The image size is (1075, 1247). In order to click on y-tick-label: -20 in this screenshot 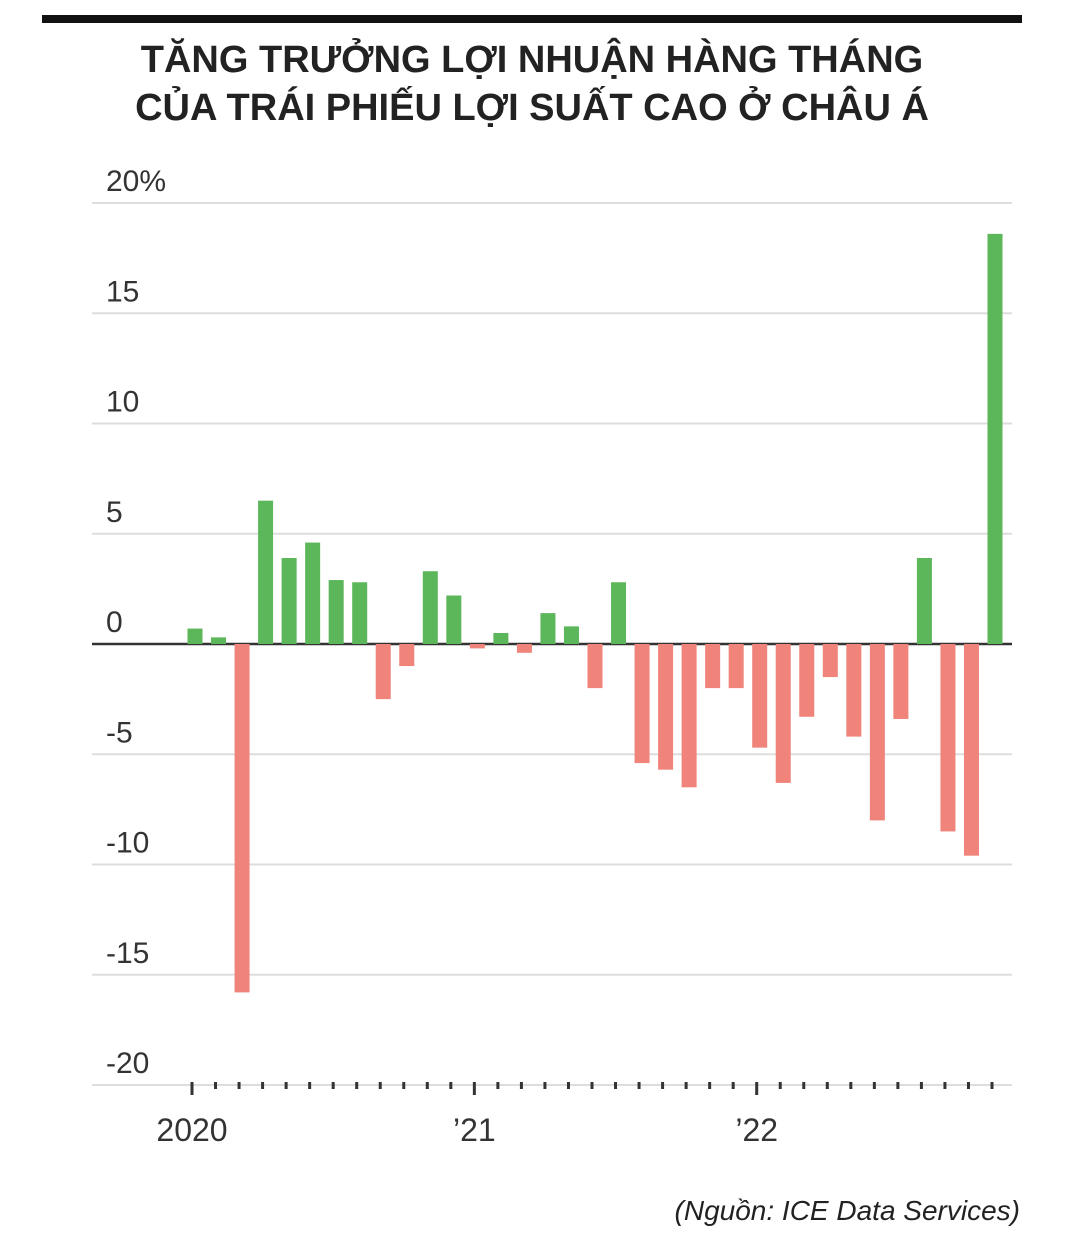, I will do `click(127, 1063)`.